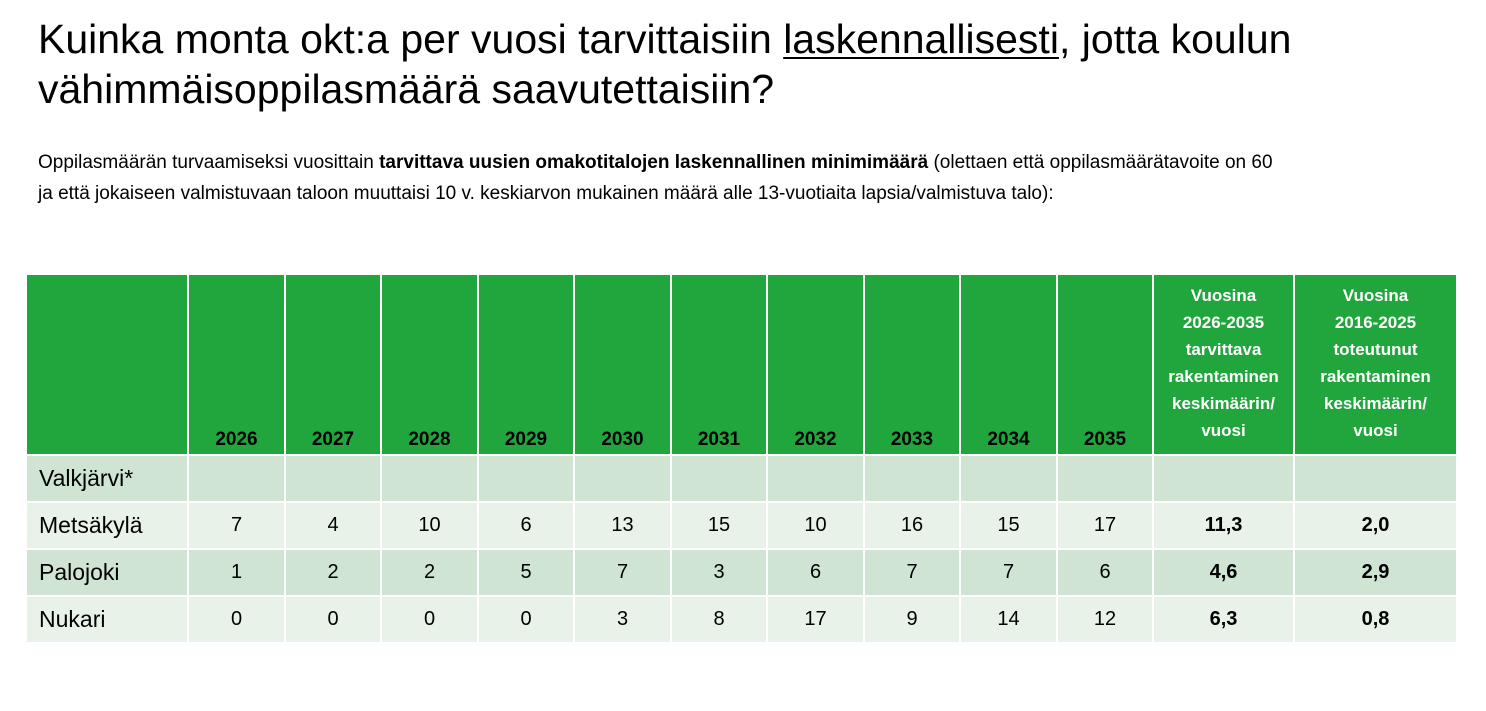 The width and height of the screenshot is (1486, 711). Describe the element at coordinates (107, 572) in the screenshot. I see `area-name-cell: Palojoki` at that location.